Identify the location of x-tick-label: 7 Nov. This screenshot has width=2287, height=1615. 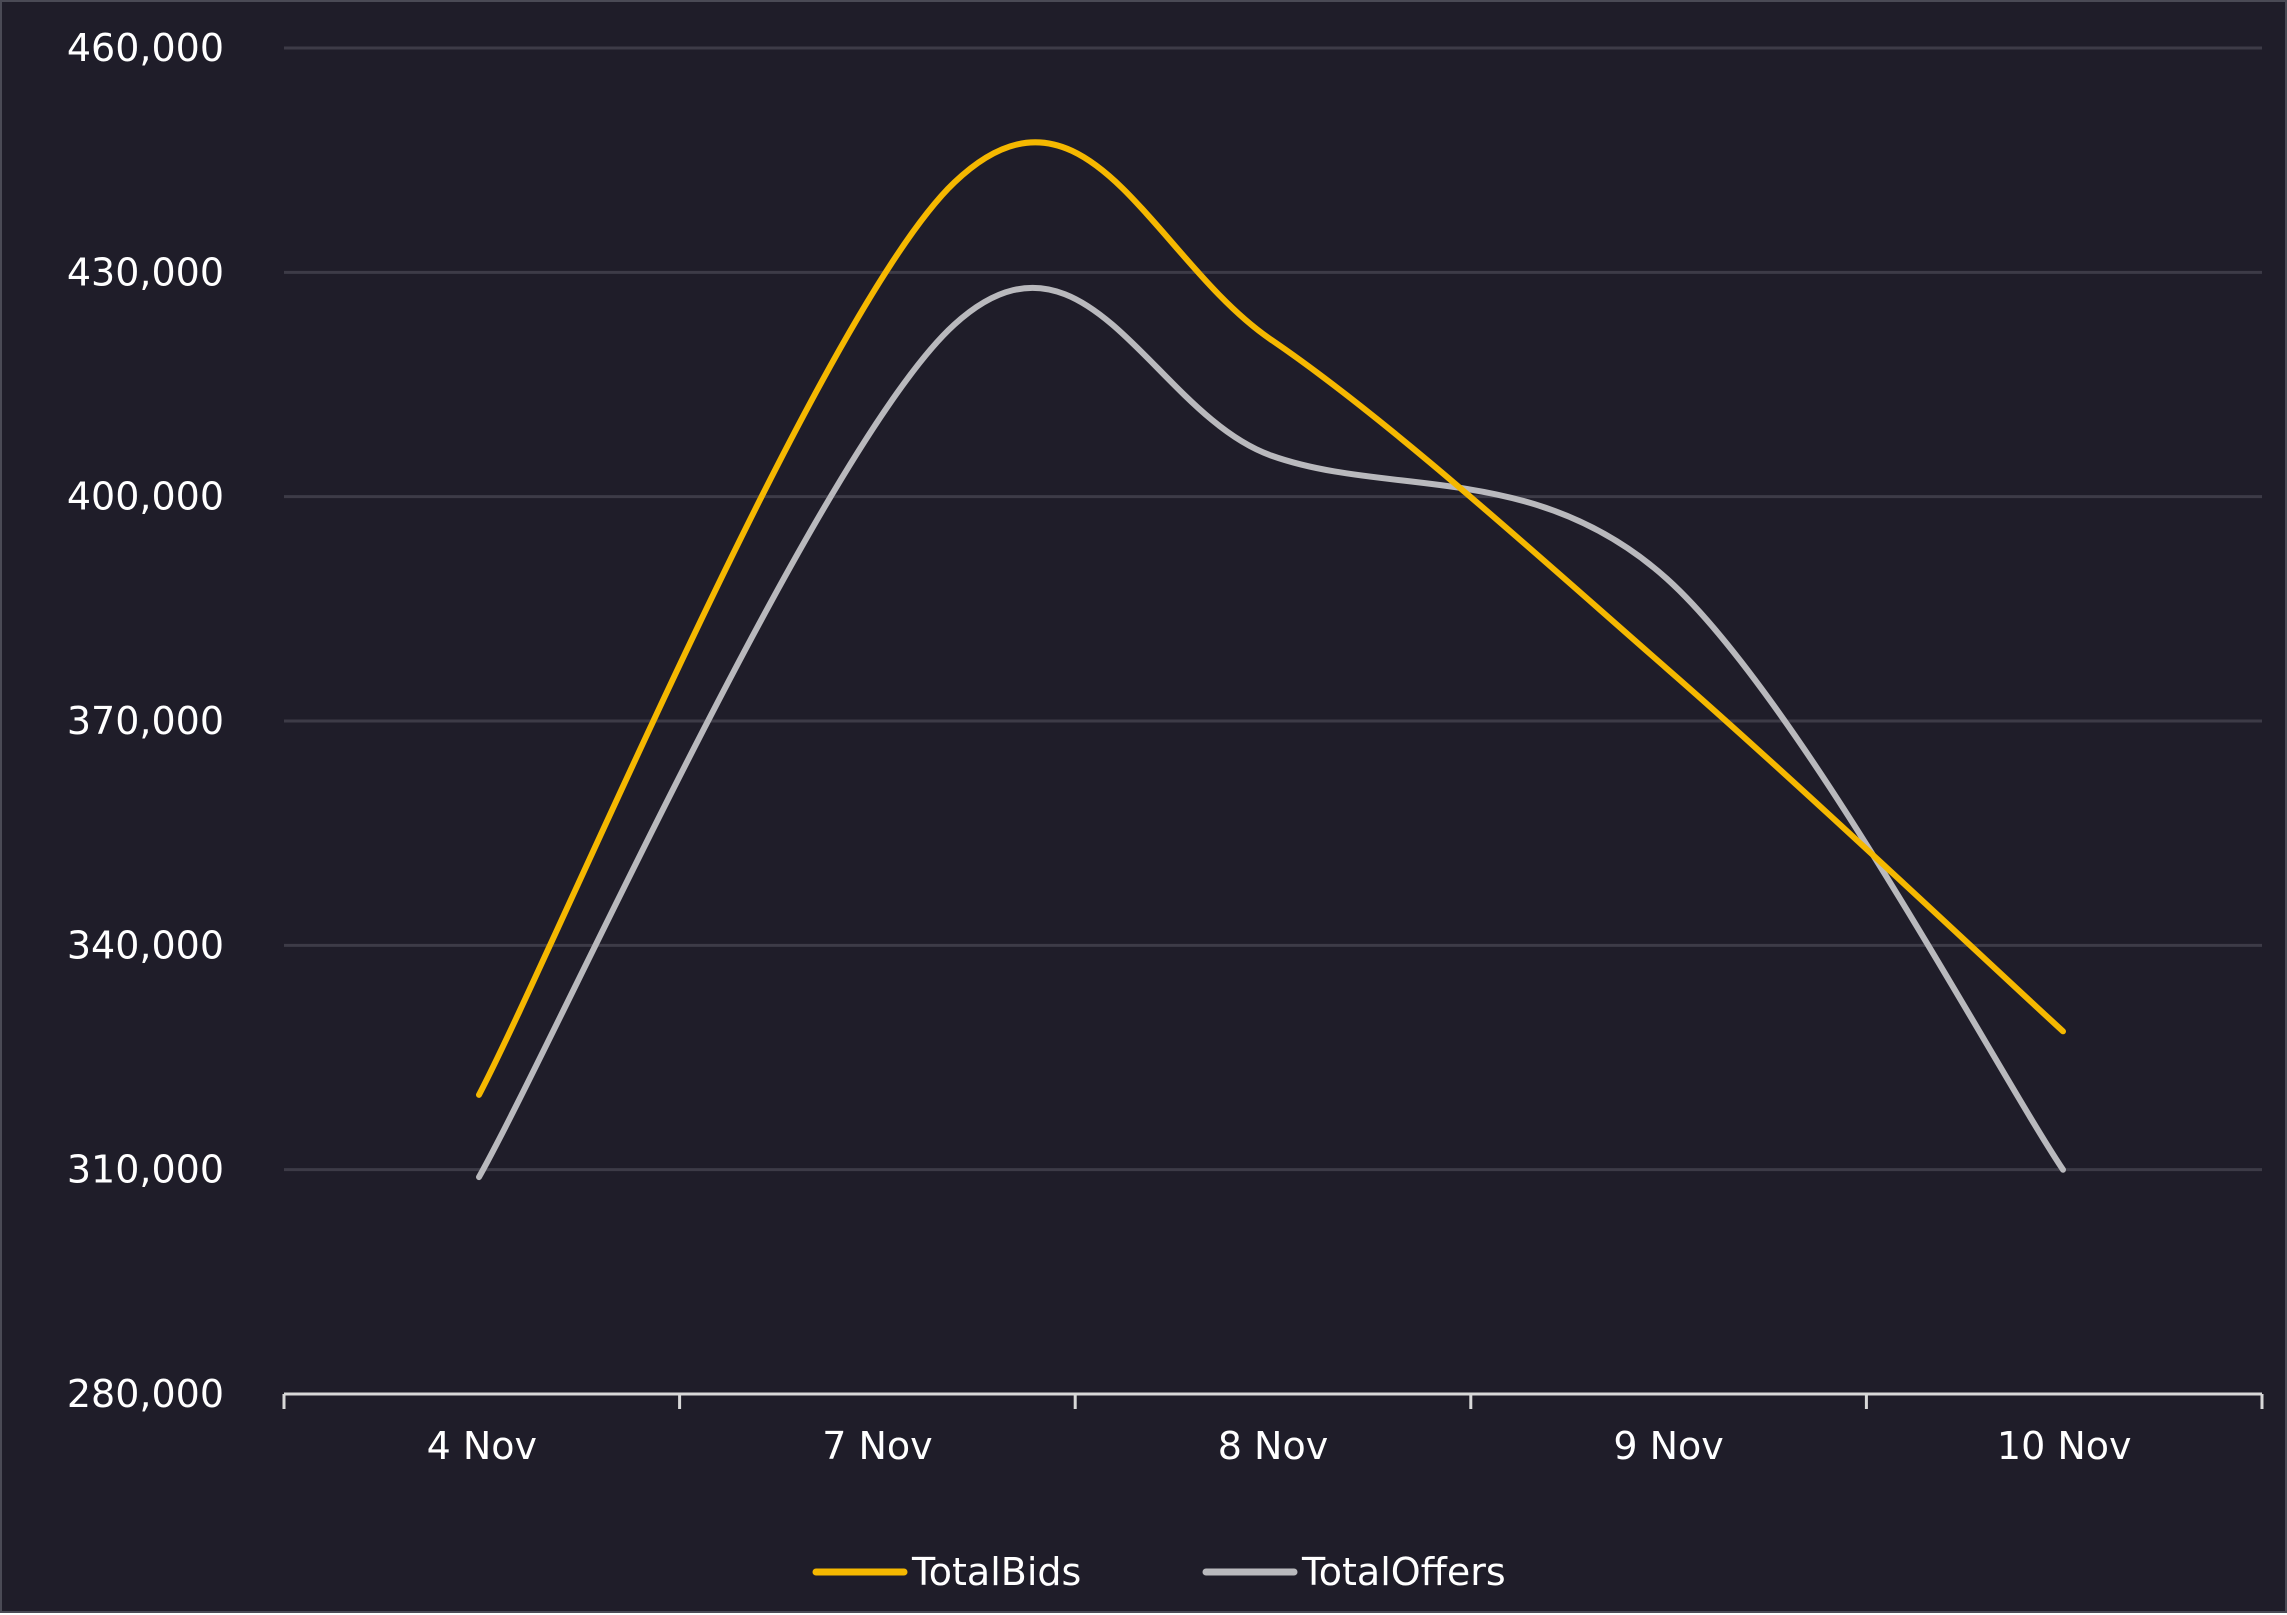
(877, 1446).